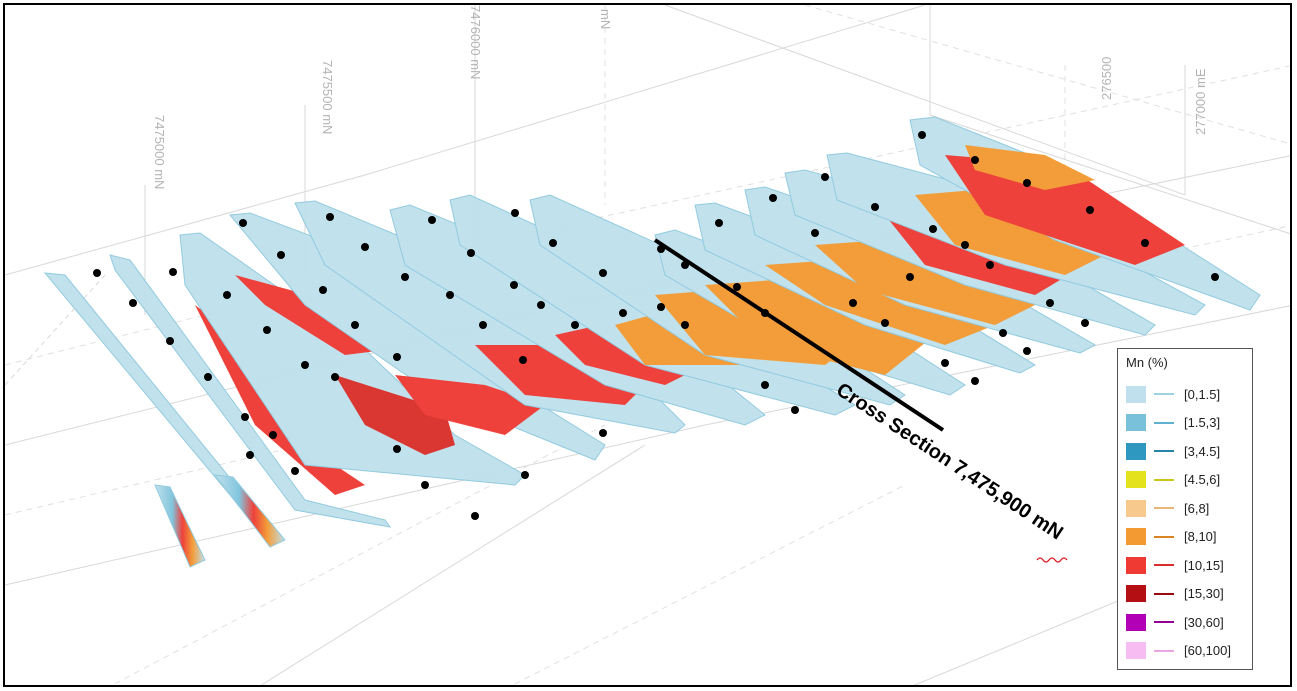 The width and height of the screenshot is (1297, 691). Describe the element at coordinates (1106, 78) in the screenshot. I see `axis-label-276500: 276500` at that location.